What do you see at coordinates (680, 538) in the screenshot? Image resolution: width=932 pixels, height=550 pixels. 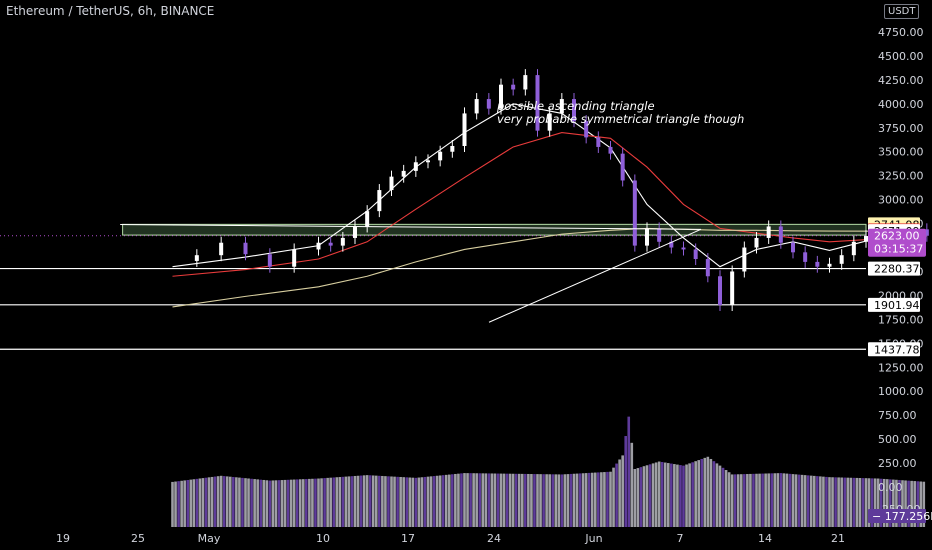 I see `time-tick-label: 7` at bounding box center [680, 538].